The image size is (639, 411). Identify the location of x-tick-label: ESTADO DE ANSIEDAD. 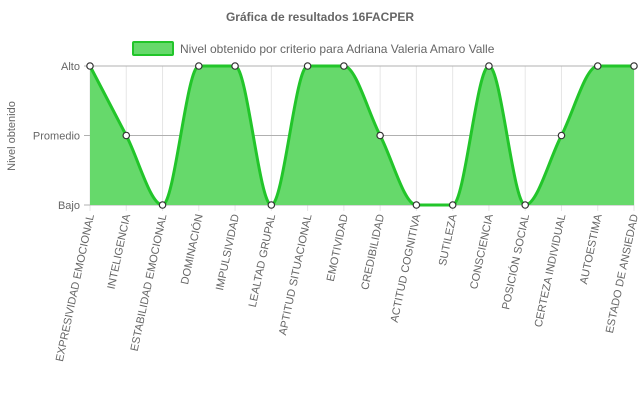
(621, 273).